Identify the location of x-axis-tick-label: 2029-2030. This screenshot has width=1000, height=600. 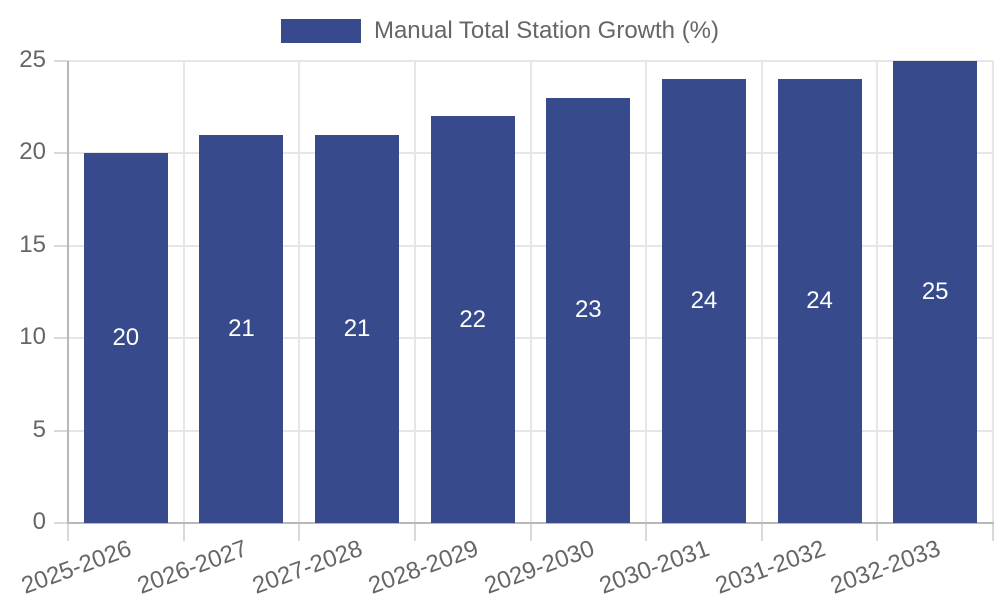
(539, 567).